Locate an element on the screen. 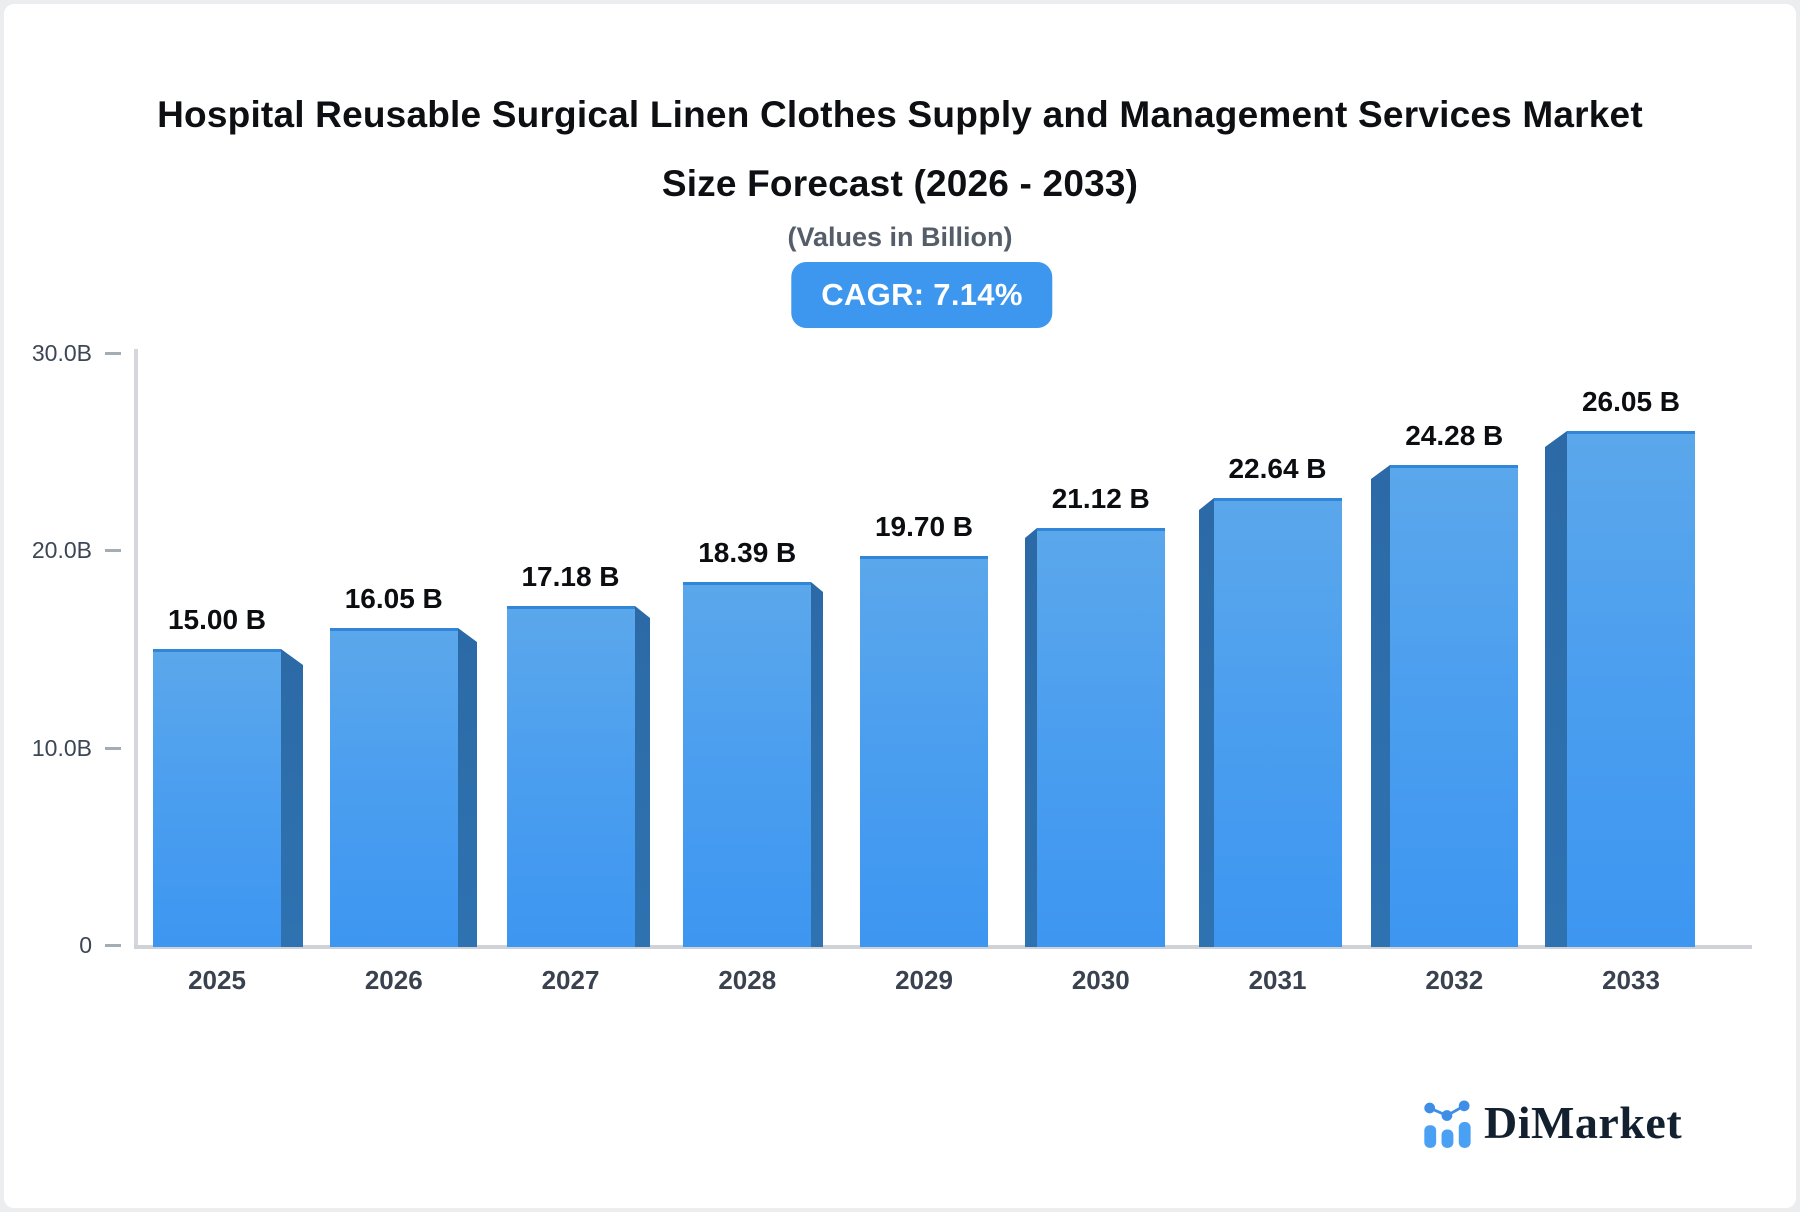  x-axis-label-2027: 2027 is located at coordinates (570, 980).